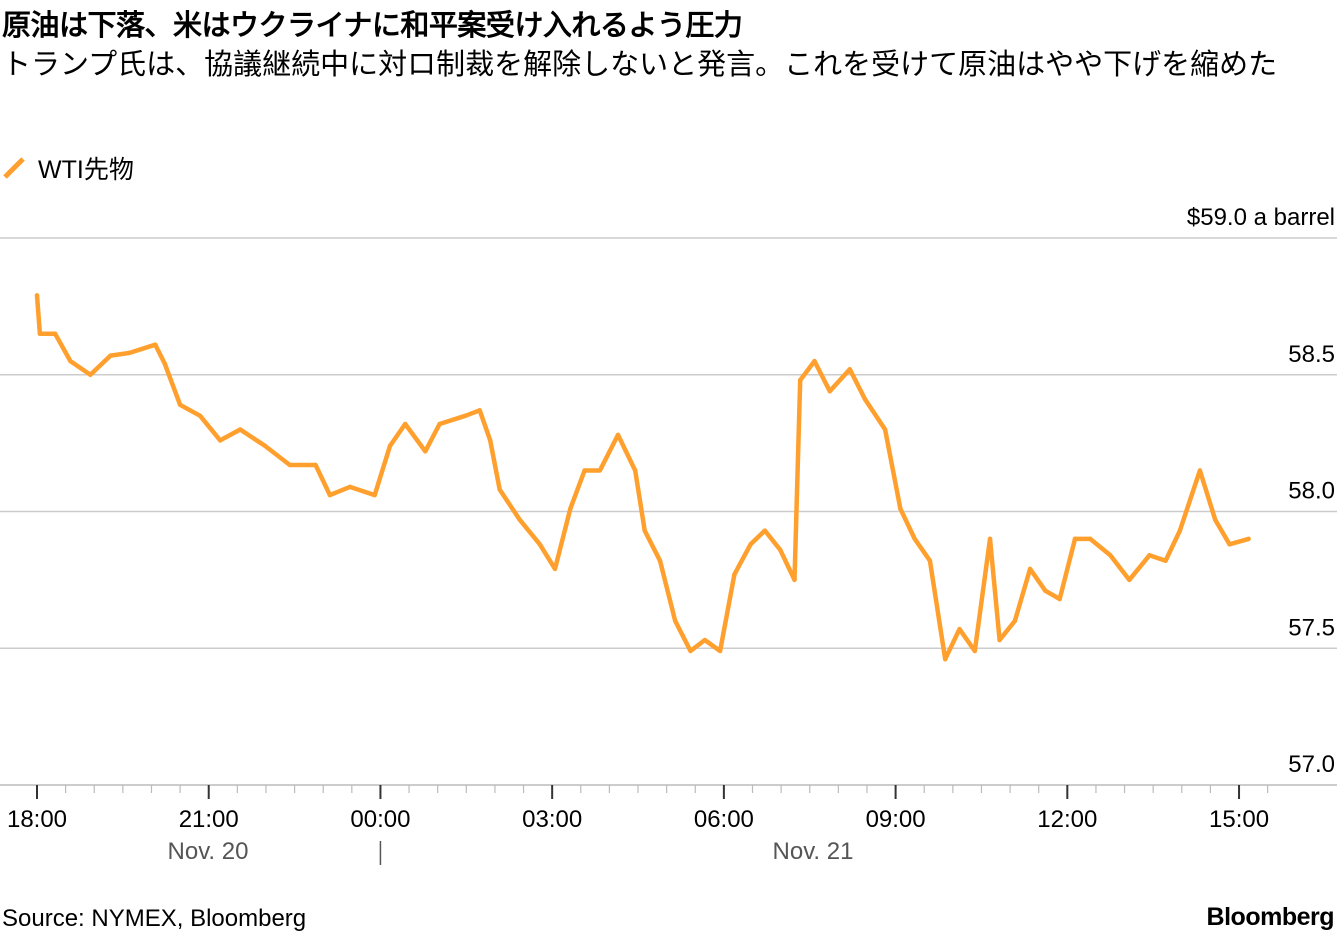  I want to click on y-tick-label: 58.5, so click(1311, 354).